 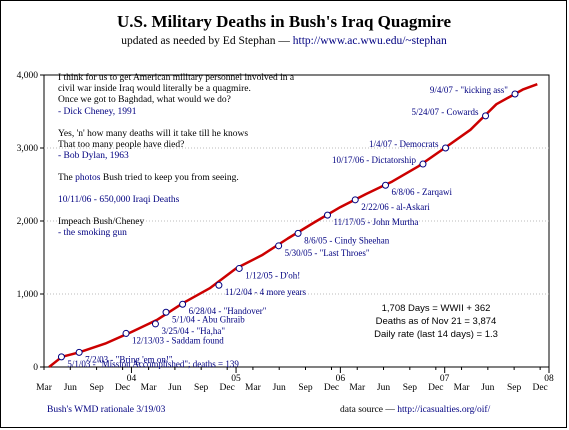 What do you see at coordinates (395, 207) in the screenshot?
I see `event-label-11: 2/22/06 - al-Askari` at bounding box center [395, 207].